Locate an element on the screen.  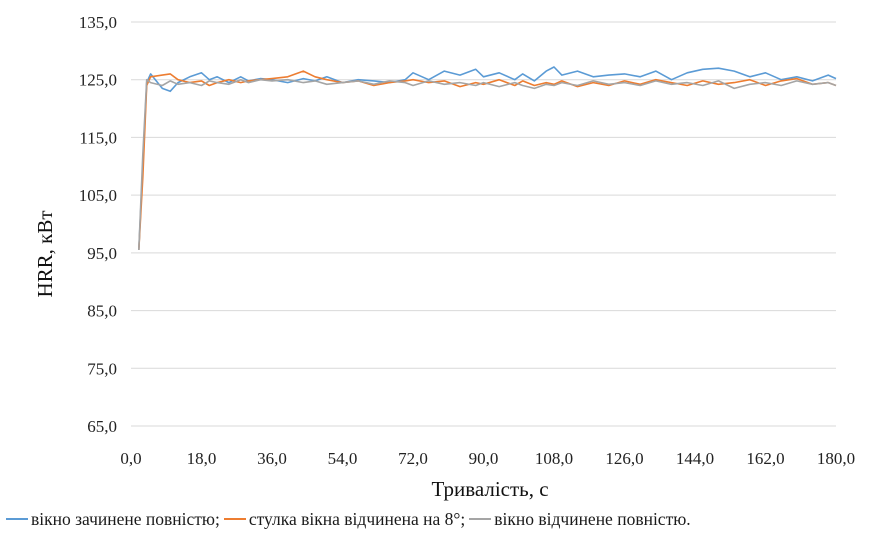
y-tick-label: 85,0 is located at coordinates (102, 311).